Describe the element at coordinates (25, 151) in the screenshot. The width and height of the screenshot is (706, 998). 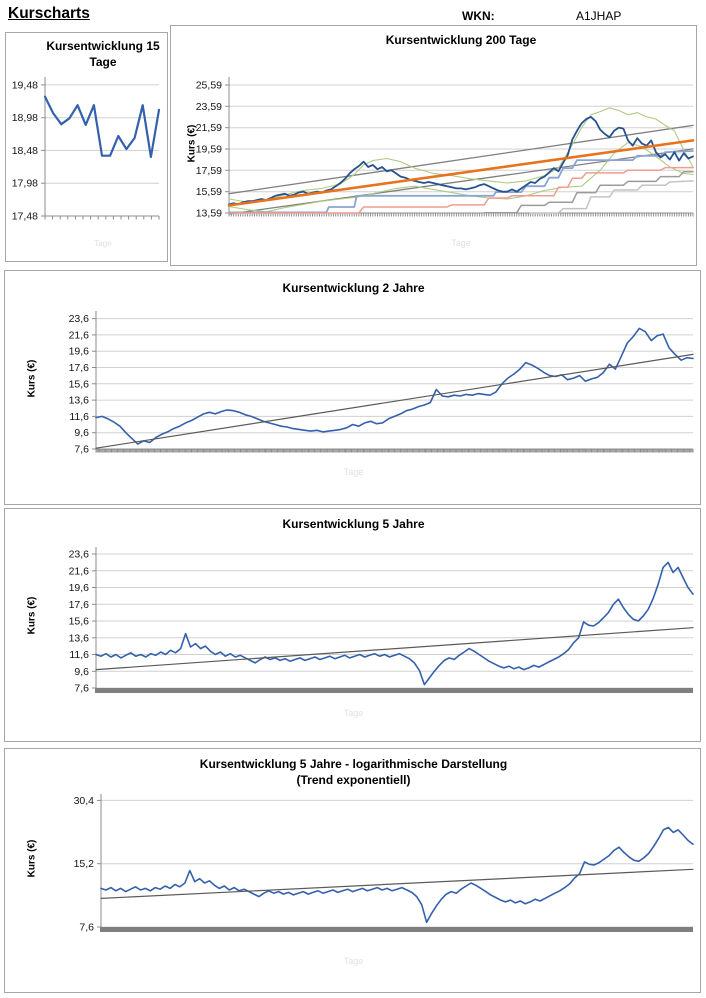
I see `svg-text: 18,48` at that location.